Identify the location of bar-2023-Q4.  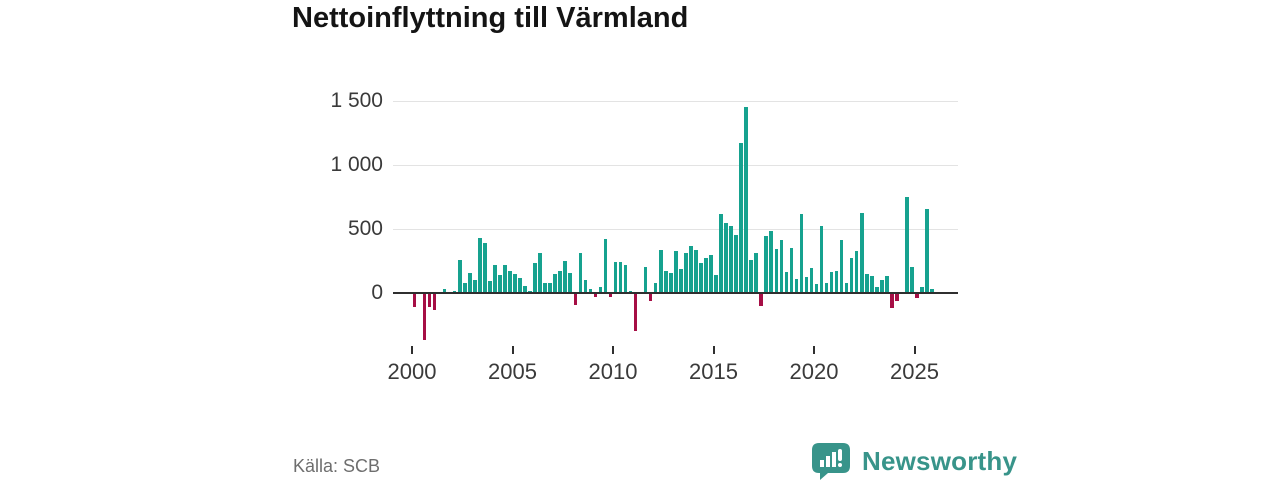
(892, 300).